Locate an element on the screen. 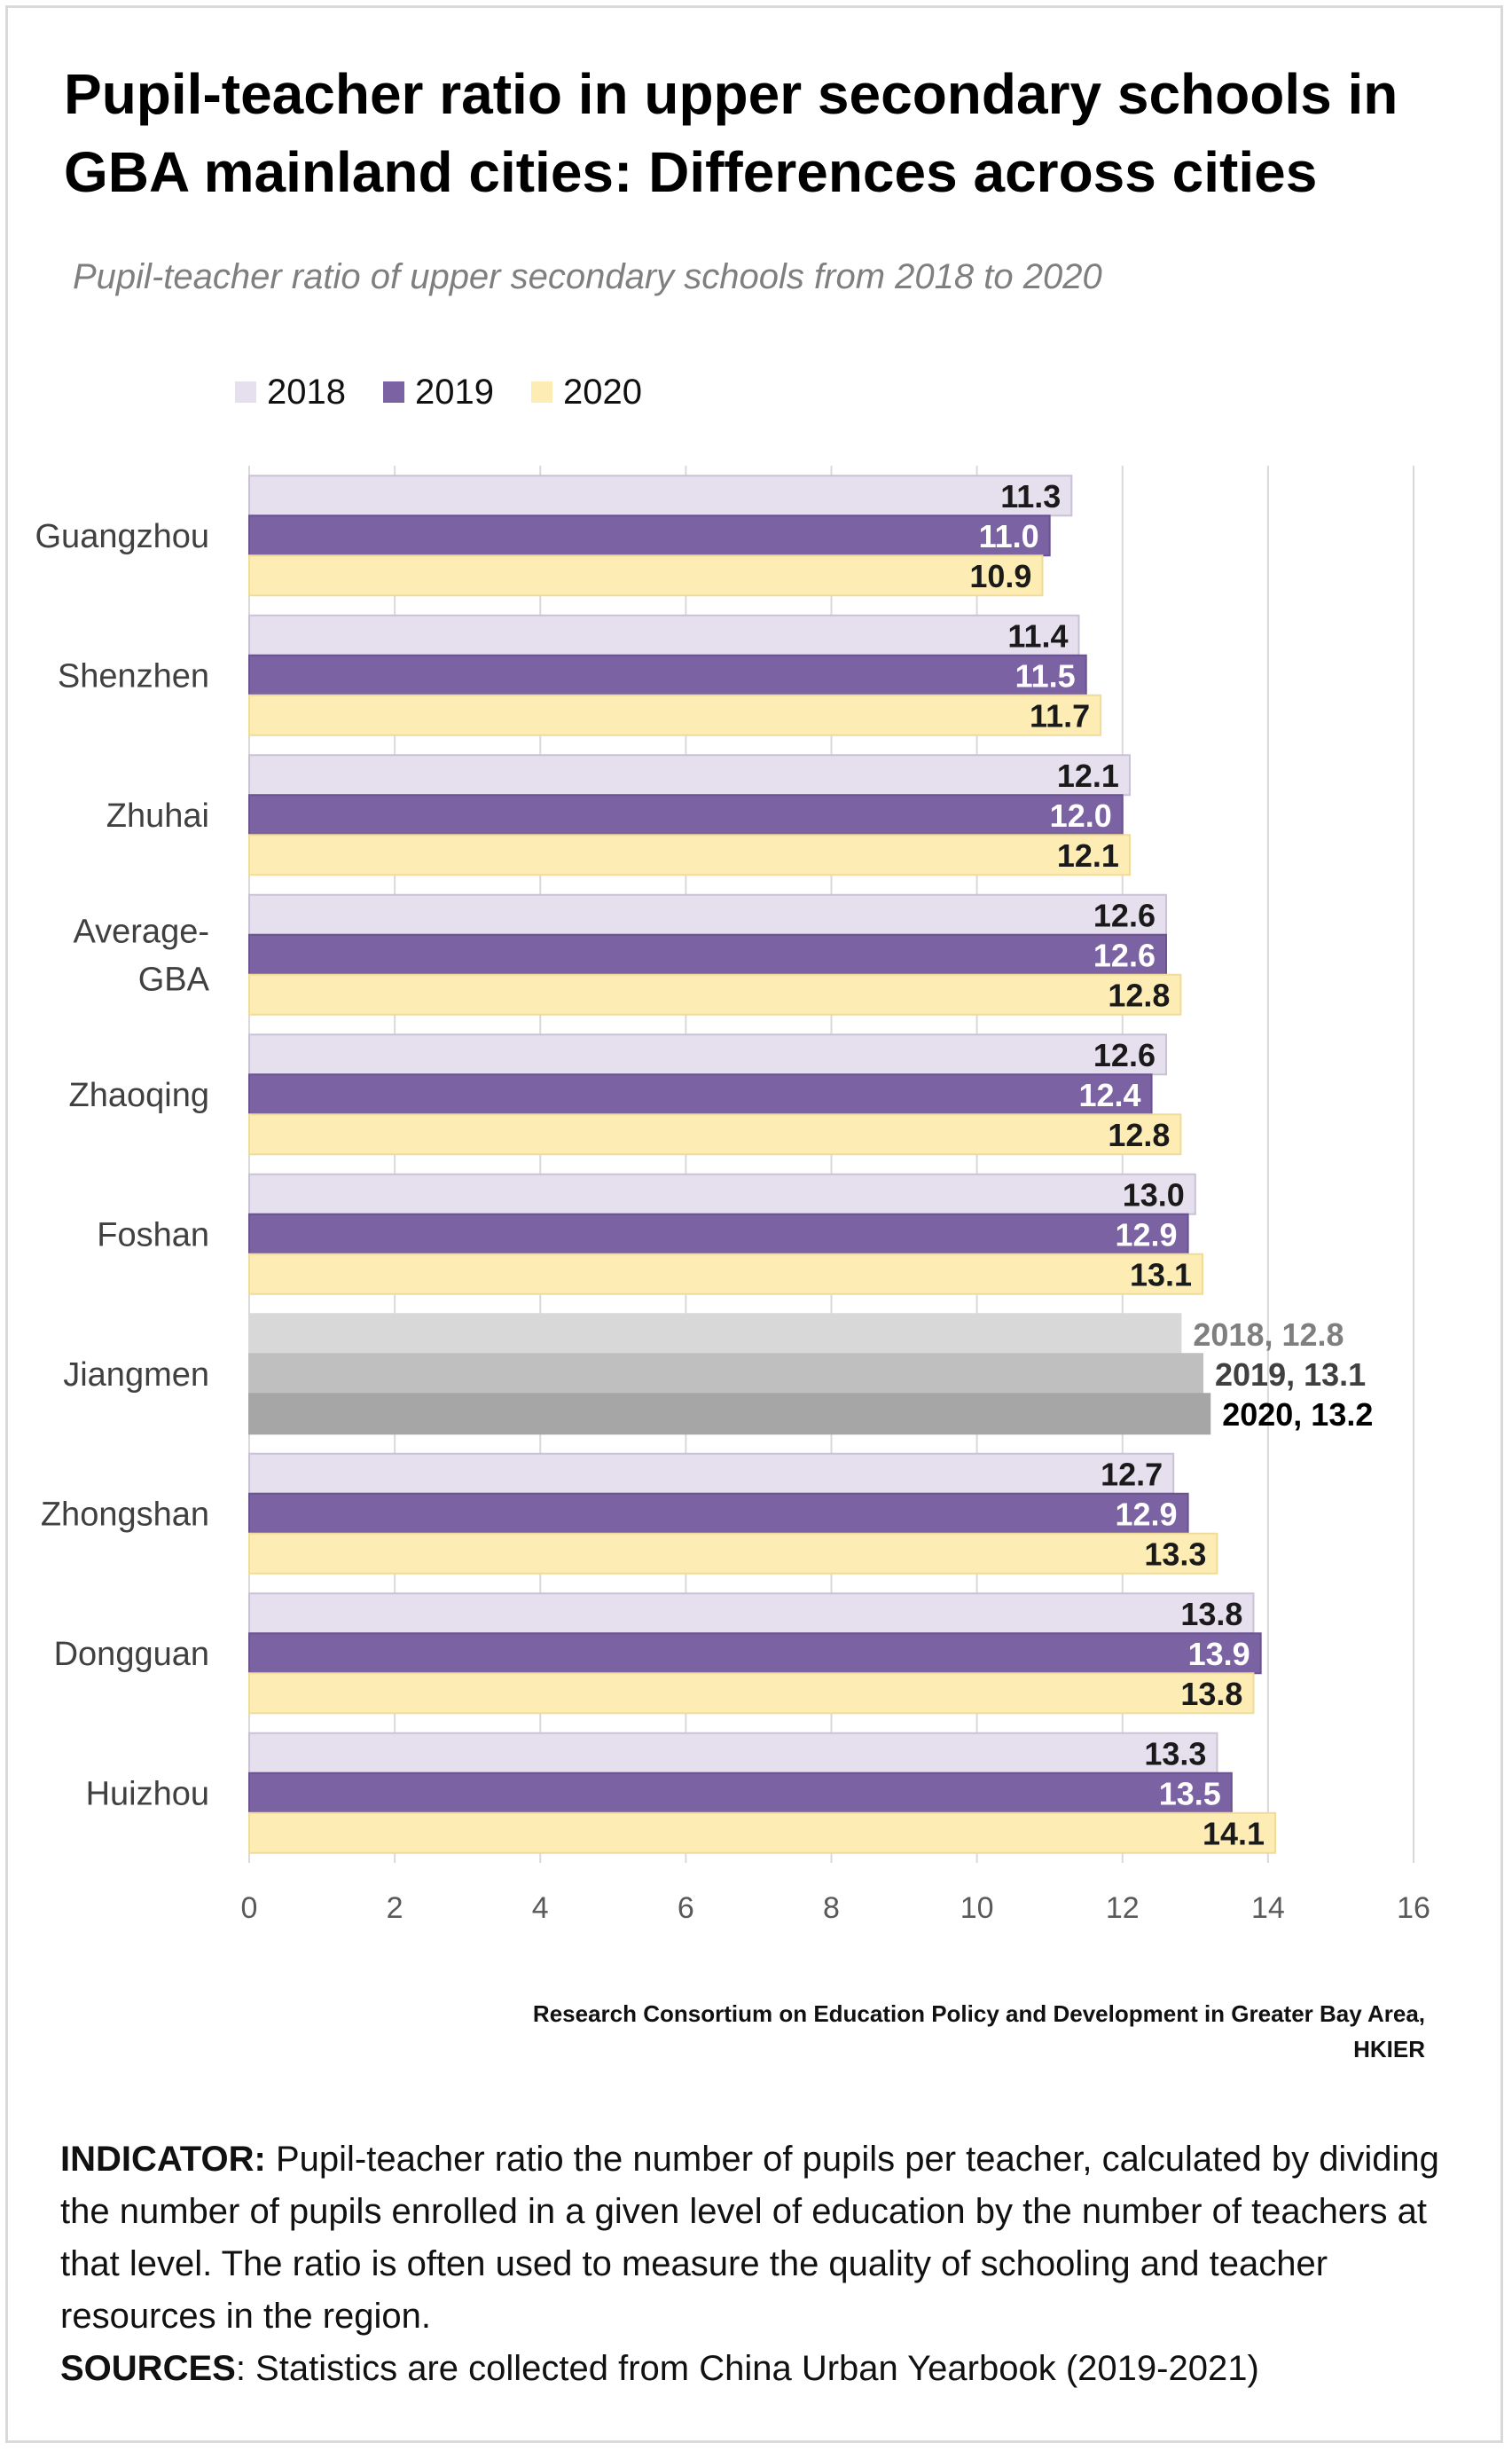 This screenshot has width=1512, height=2451. x-tick-label: 12 is located at coordinates (1123, 1908).